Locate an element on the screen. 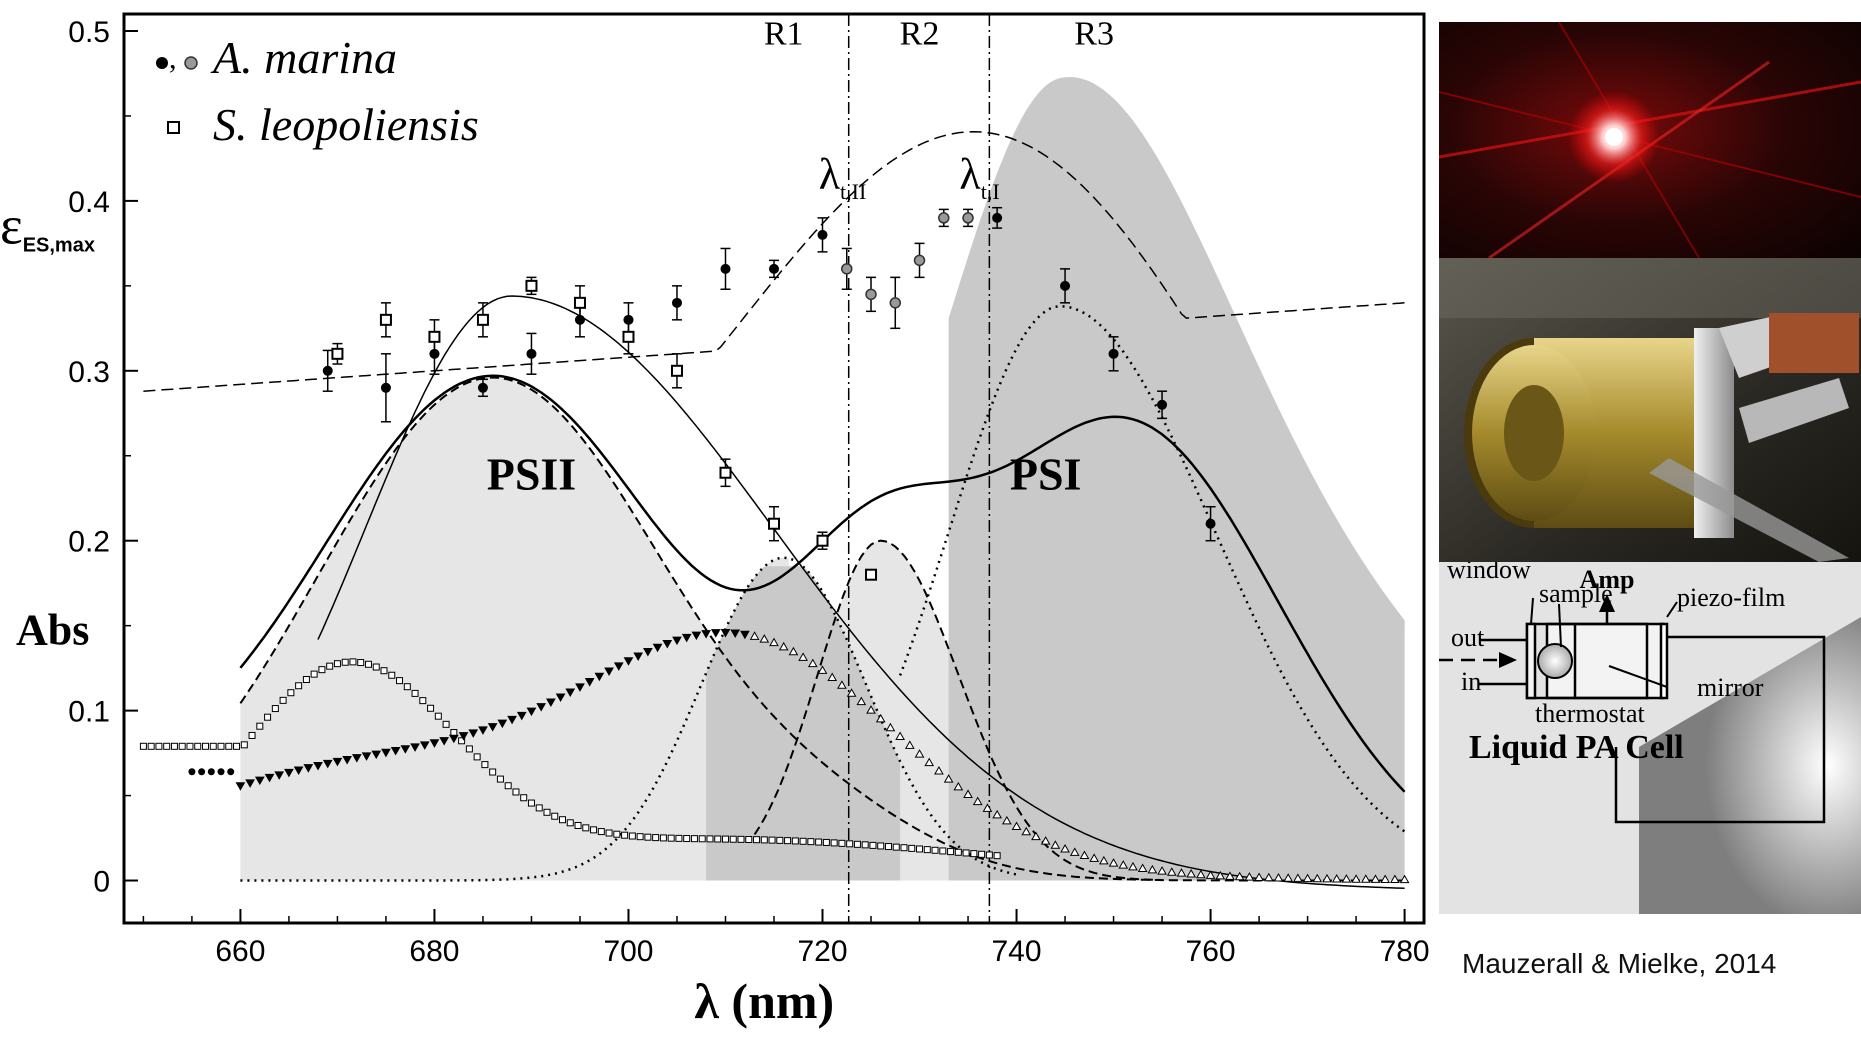  region-label-1: R2 is located at coordinates (920, 34).